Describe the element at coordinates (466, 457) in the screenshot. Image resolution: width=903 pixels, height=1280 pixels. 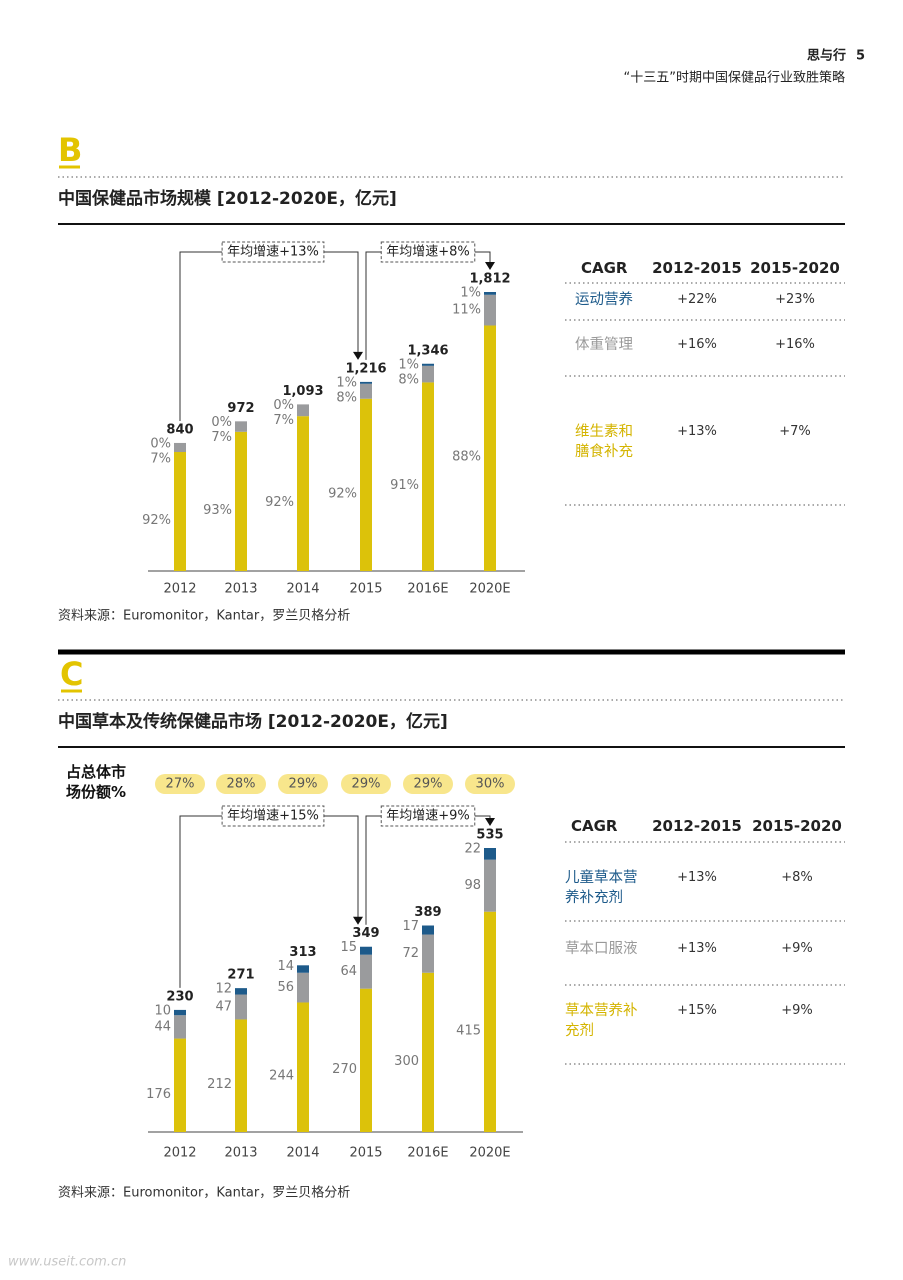
I see `segment-label: 88%` at that location.